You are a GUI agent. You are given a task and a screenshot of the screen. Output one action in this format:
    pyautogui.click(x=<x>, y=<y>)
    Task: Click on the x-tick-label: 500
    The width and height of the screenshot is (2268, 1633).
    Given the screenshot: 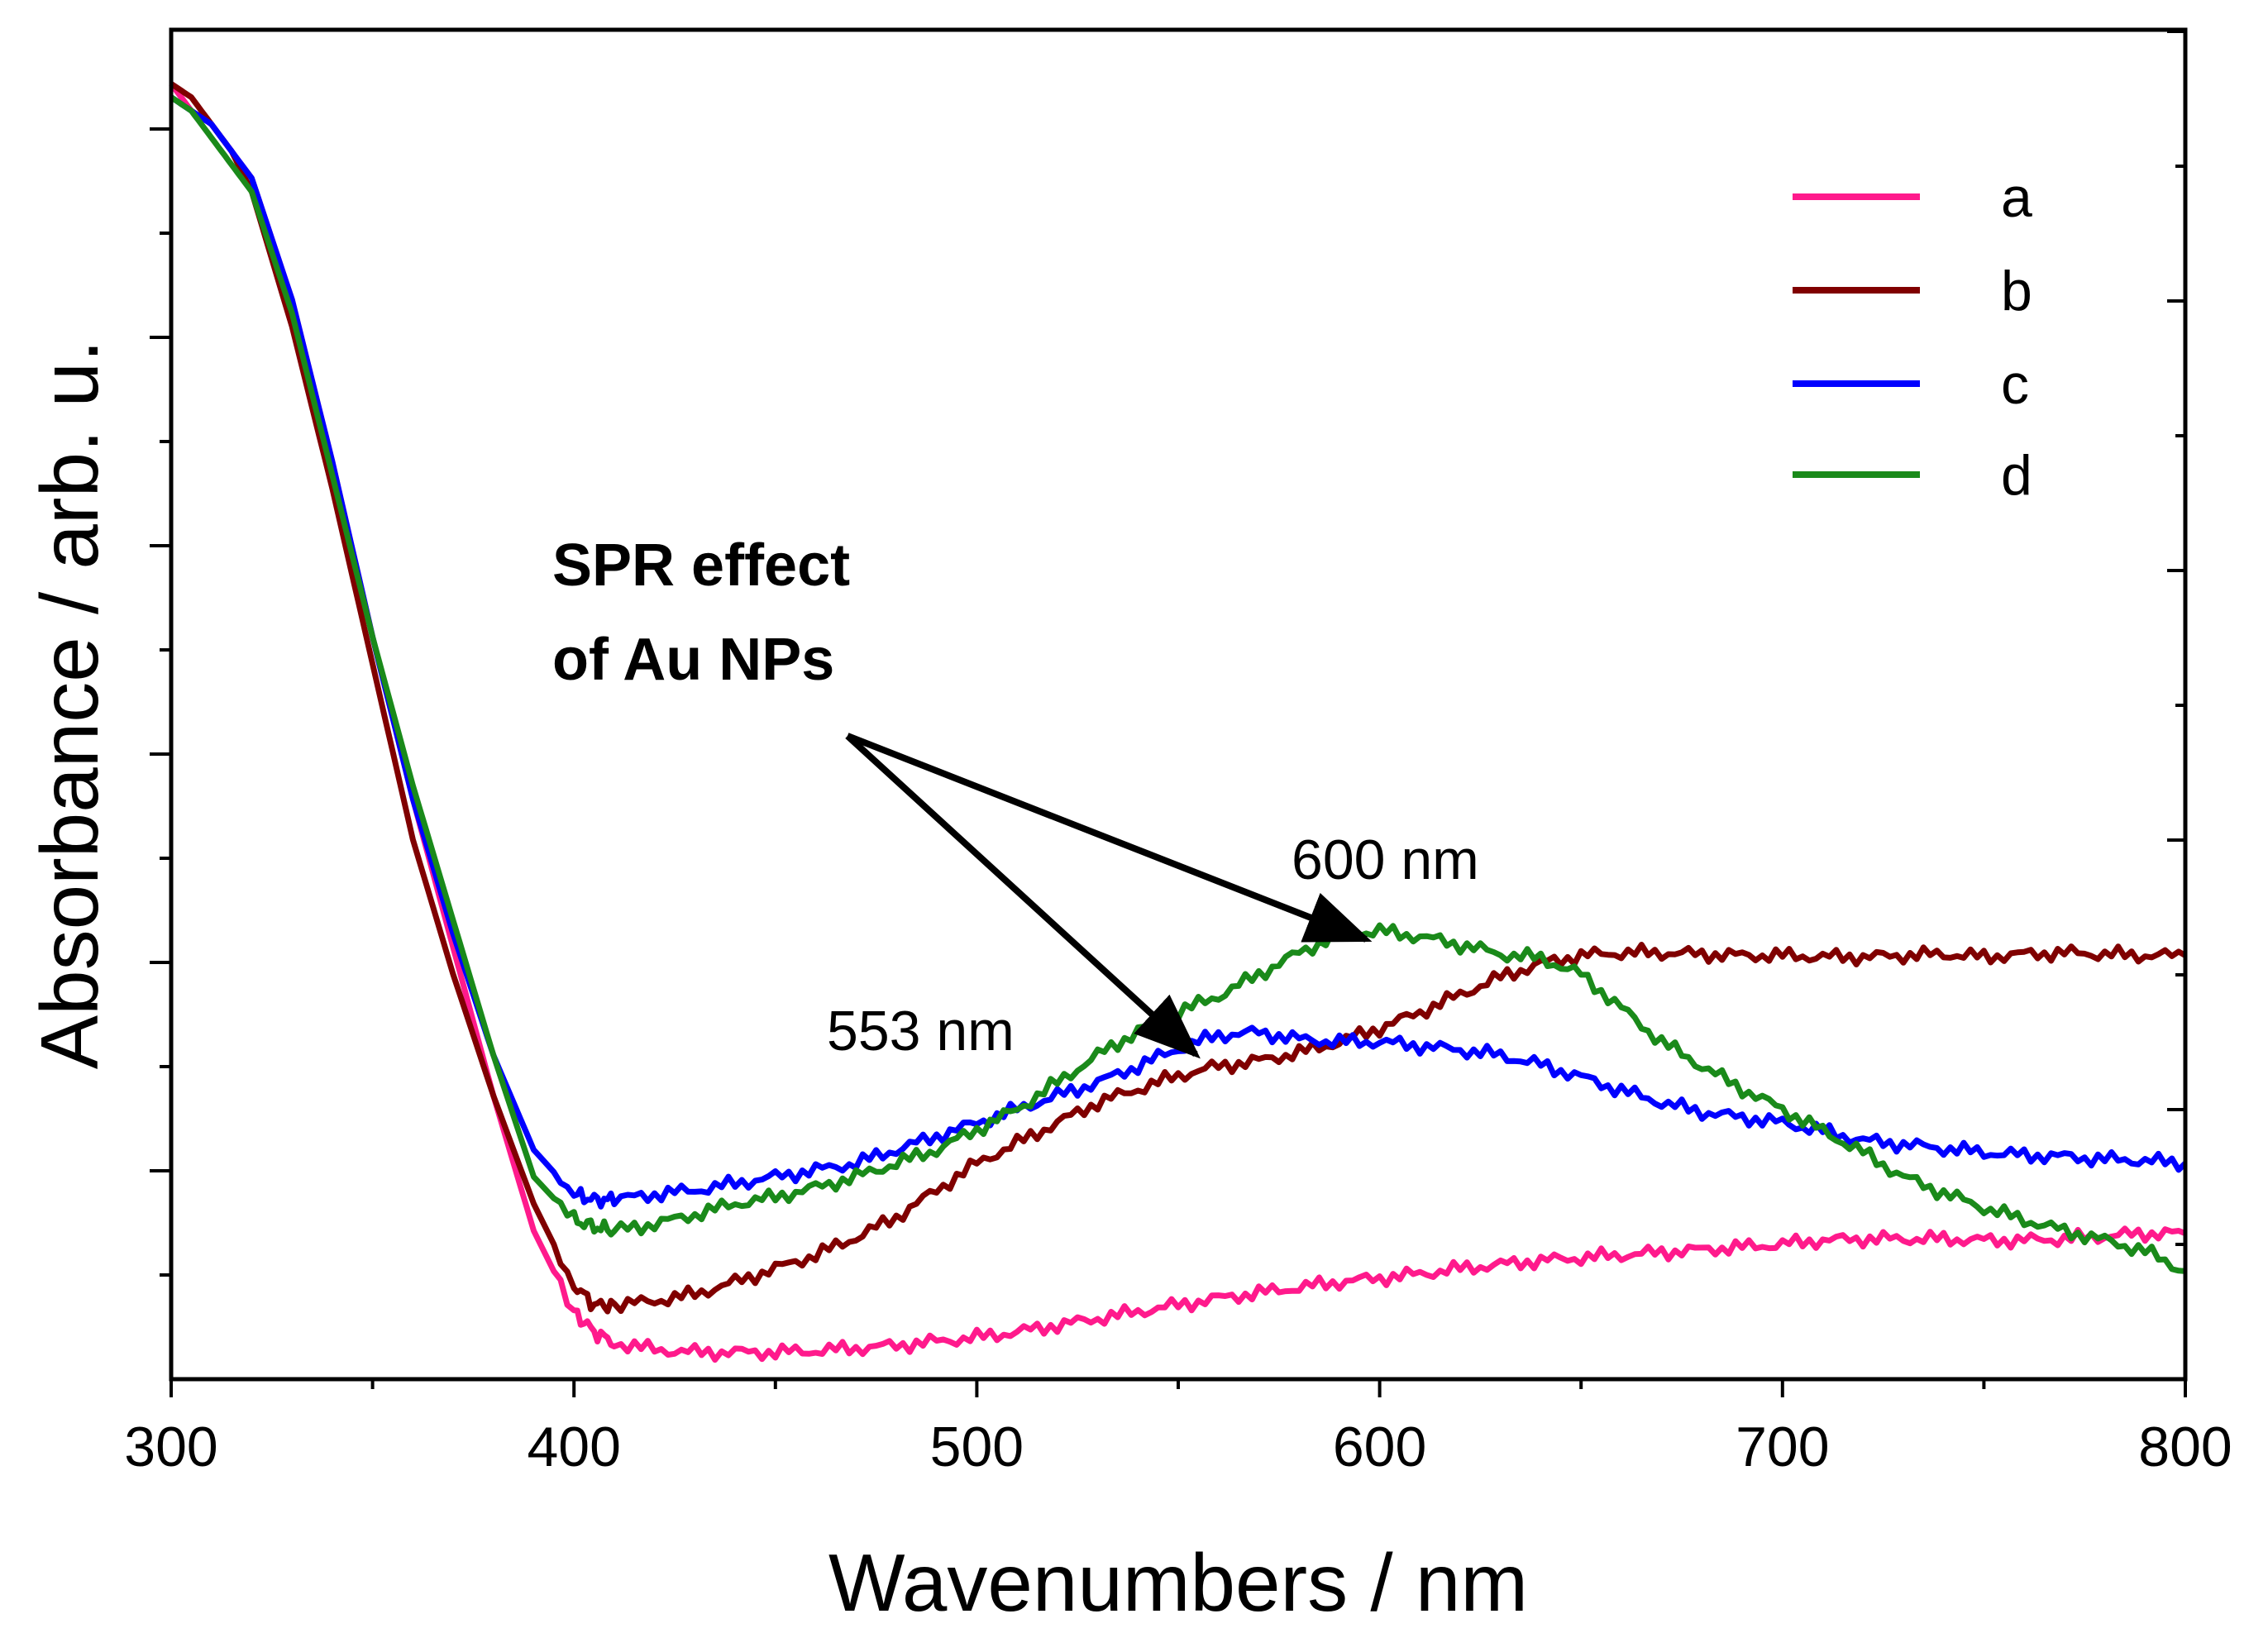 What is the action you would take?
    pyautogui.click(x=977, y=1447)
    